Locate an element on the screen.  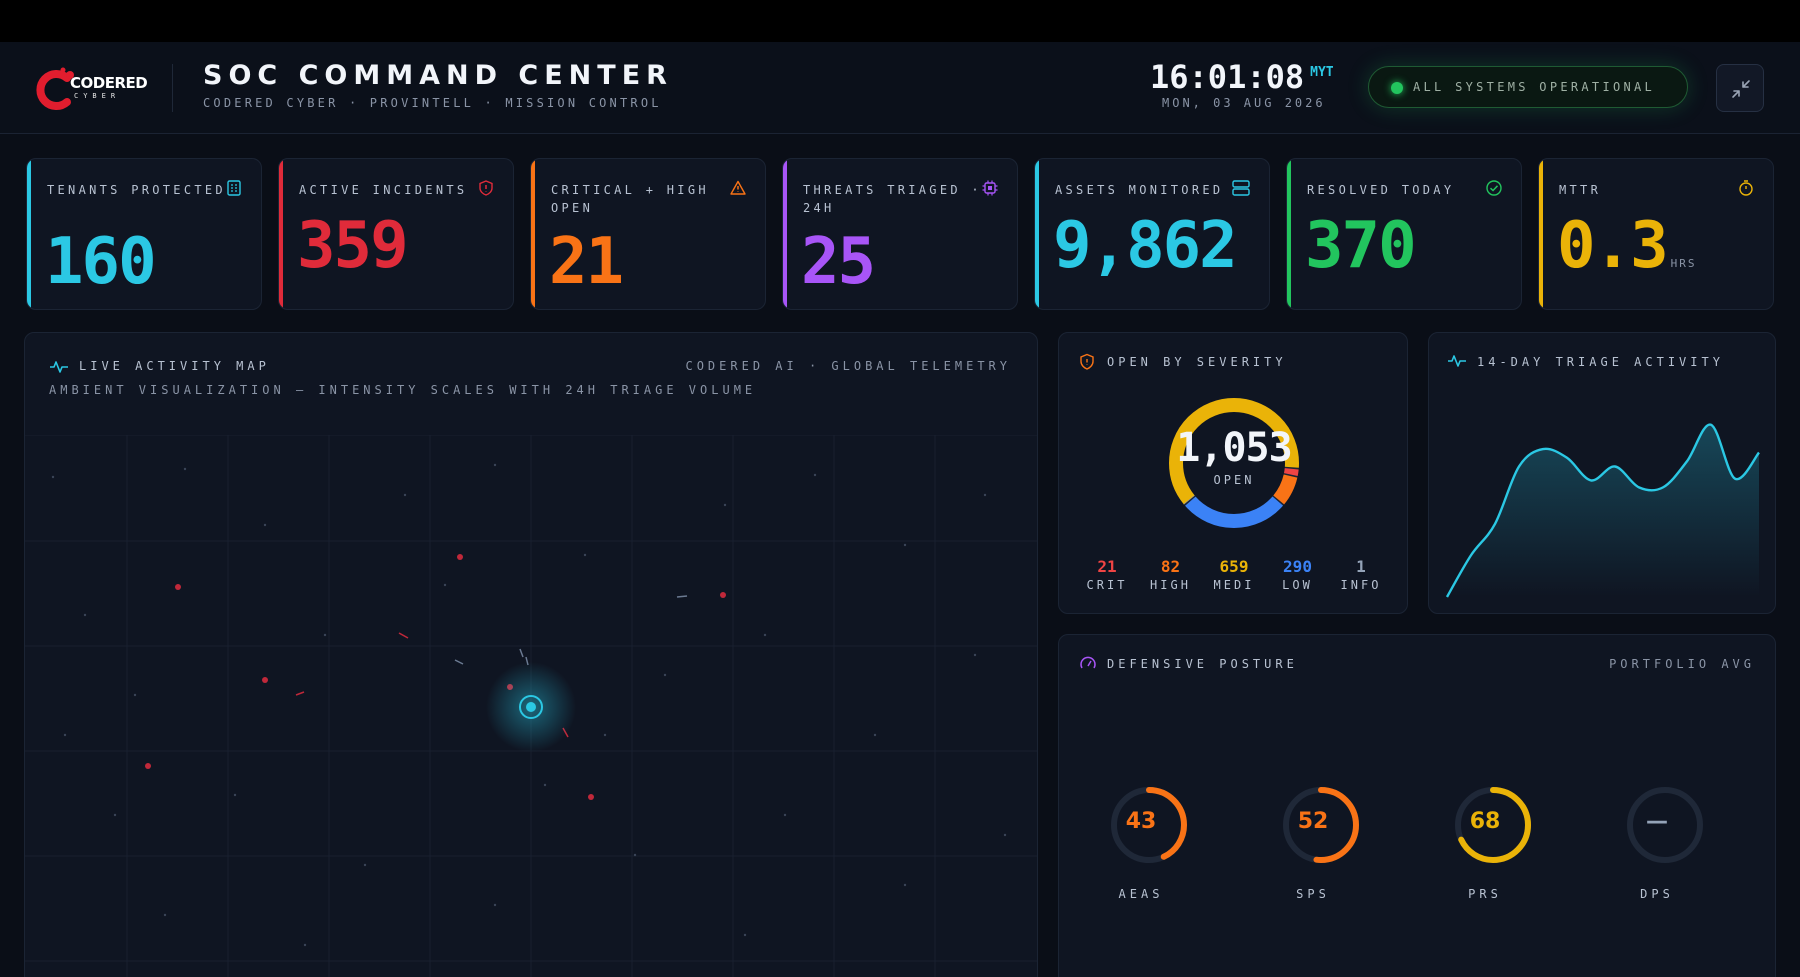
gauge-label: AEAS is located at coordinates (1141, 894).